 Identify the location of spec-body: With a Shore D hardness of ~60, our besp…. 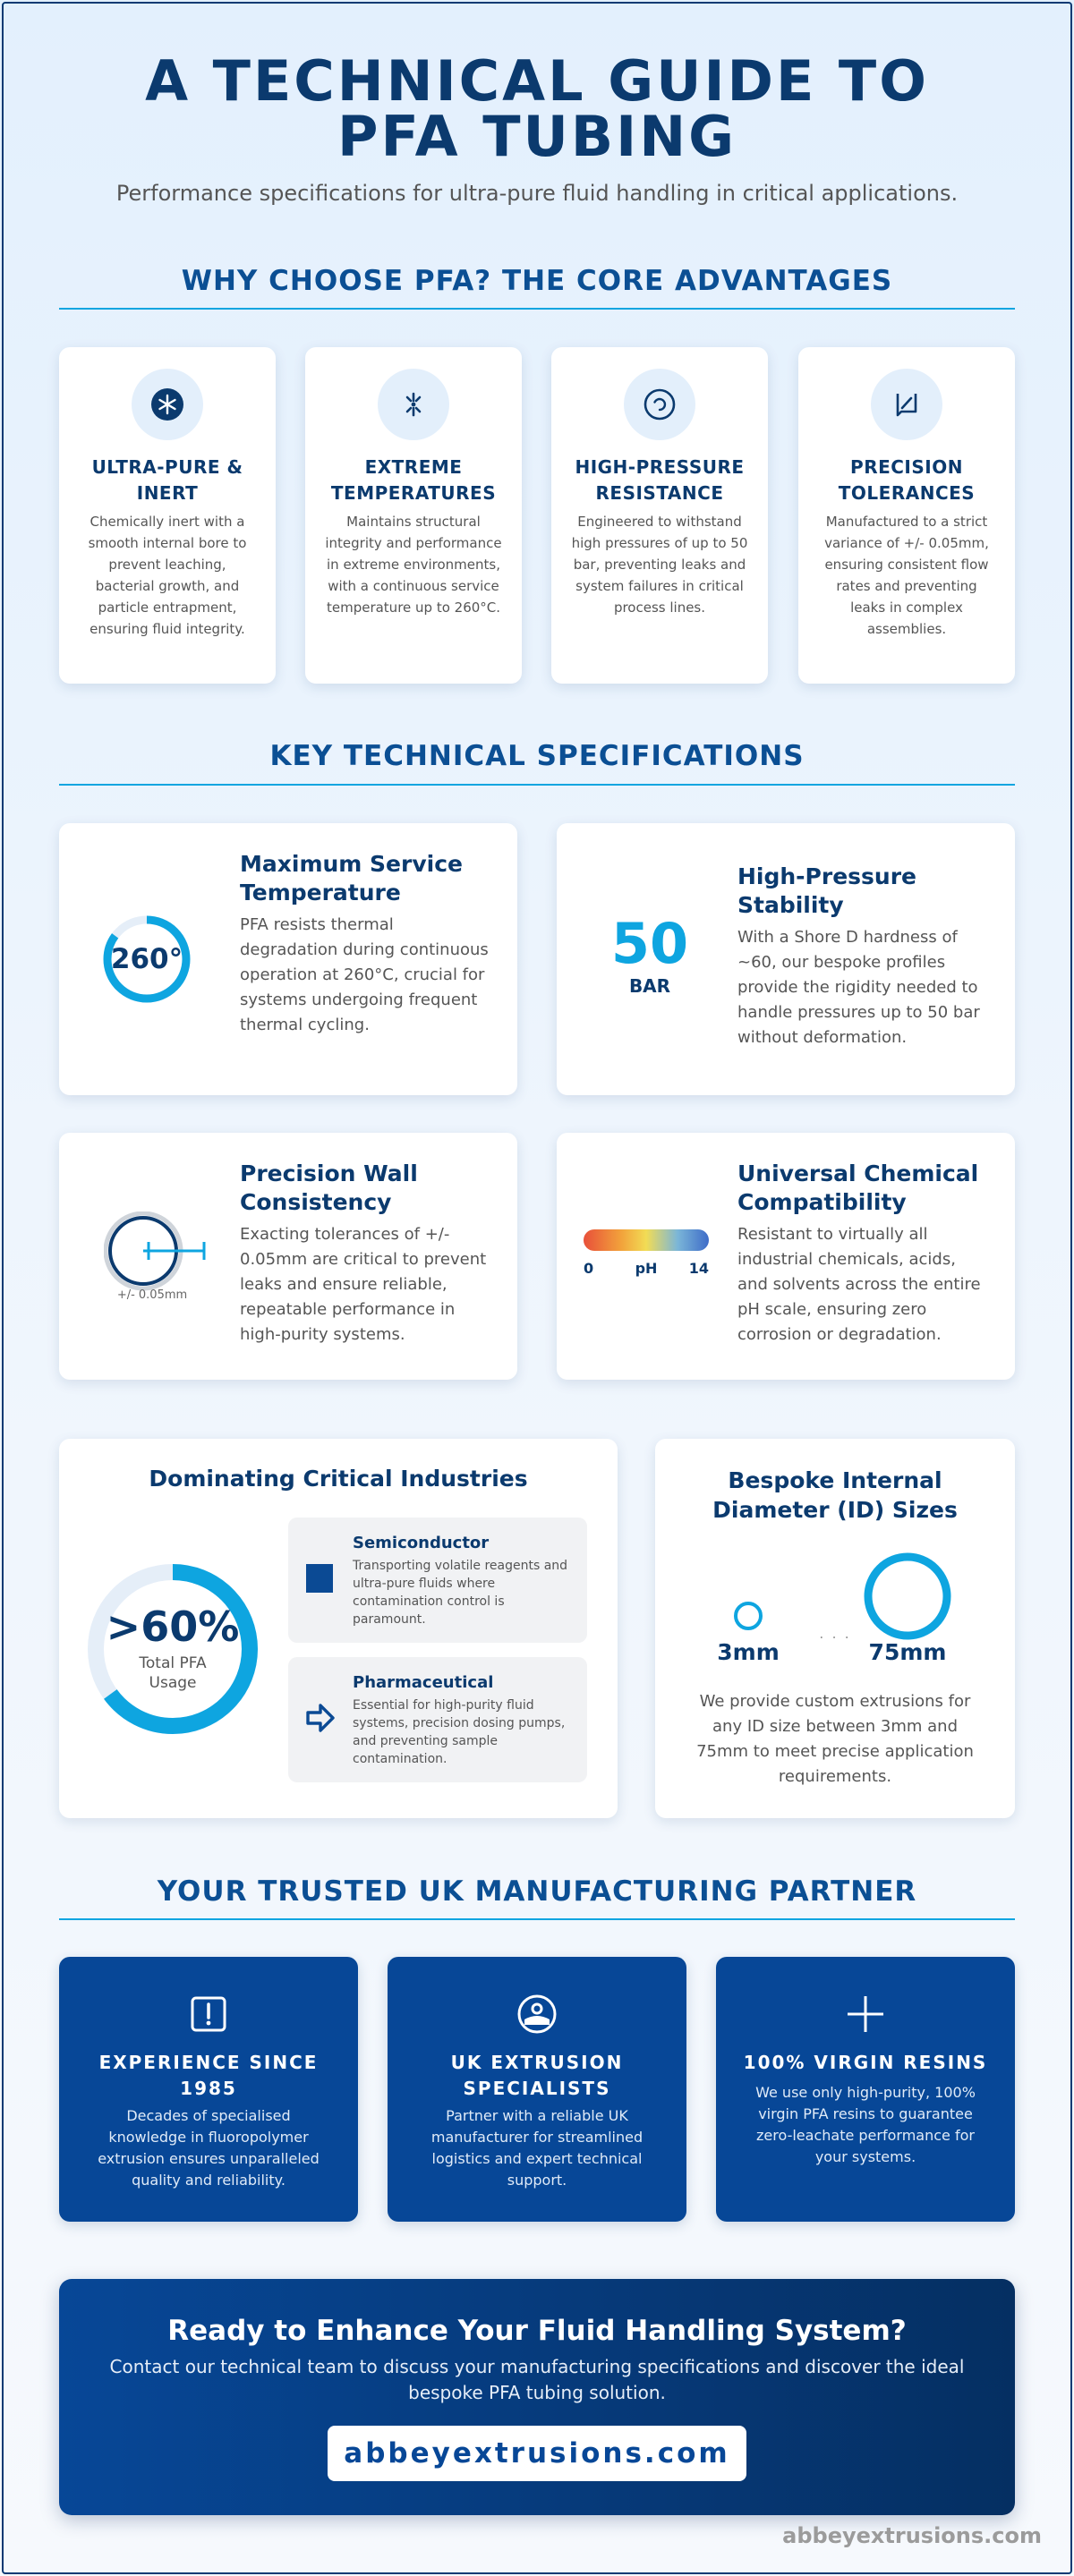
(862, 987).